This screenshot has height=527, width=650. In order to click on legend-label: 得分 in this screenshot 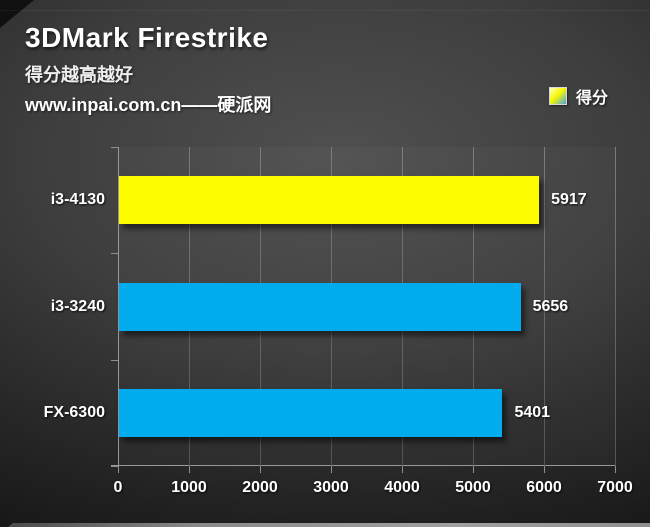, I will do `click(592, 98)`.